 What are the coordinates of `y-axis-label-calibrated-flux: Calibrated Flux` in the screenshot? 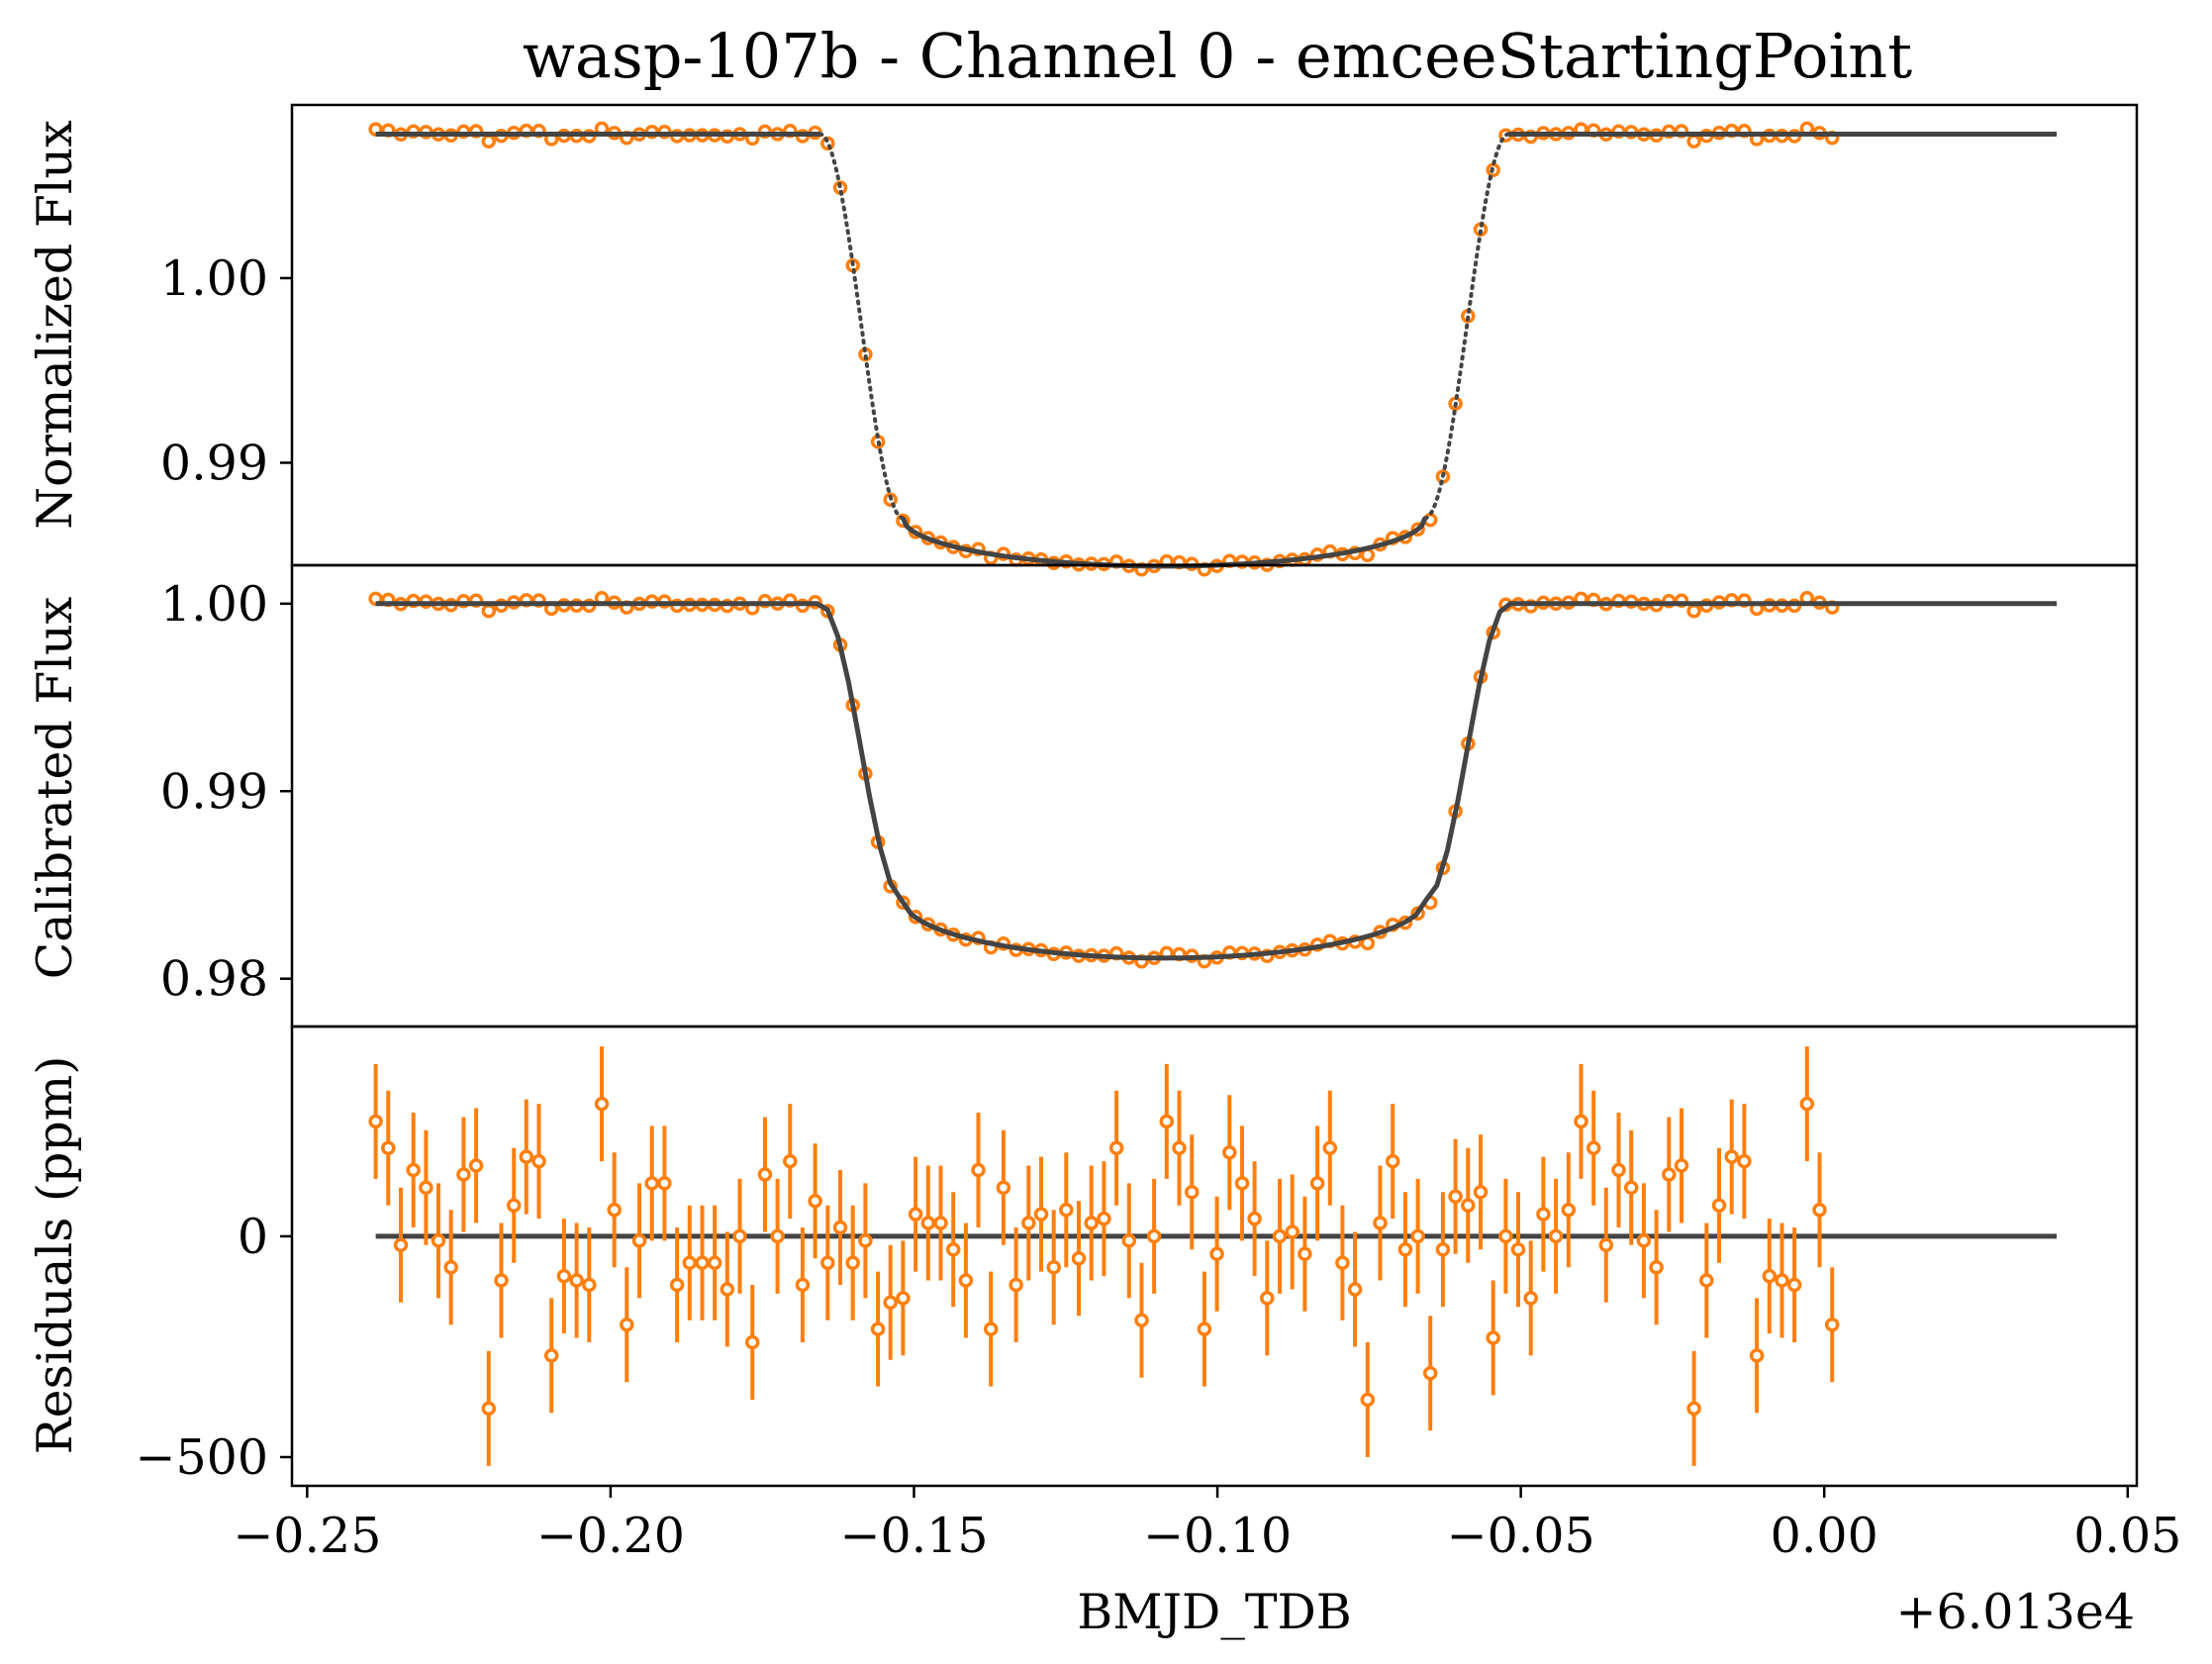 It's located at (55, 787).